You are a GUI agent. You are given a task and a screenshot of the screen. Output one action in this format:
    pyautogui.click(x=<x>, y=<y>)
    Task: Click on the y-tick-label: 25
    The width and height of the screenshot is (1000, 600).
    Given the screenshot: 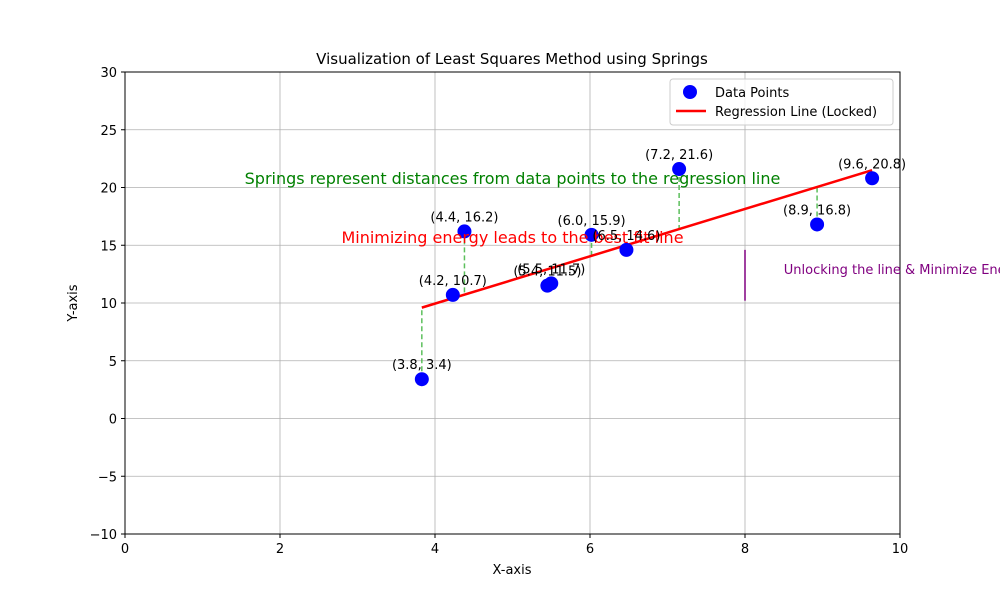 What is the action you would take?
    pyautogui.click(x=108, y=131)
    